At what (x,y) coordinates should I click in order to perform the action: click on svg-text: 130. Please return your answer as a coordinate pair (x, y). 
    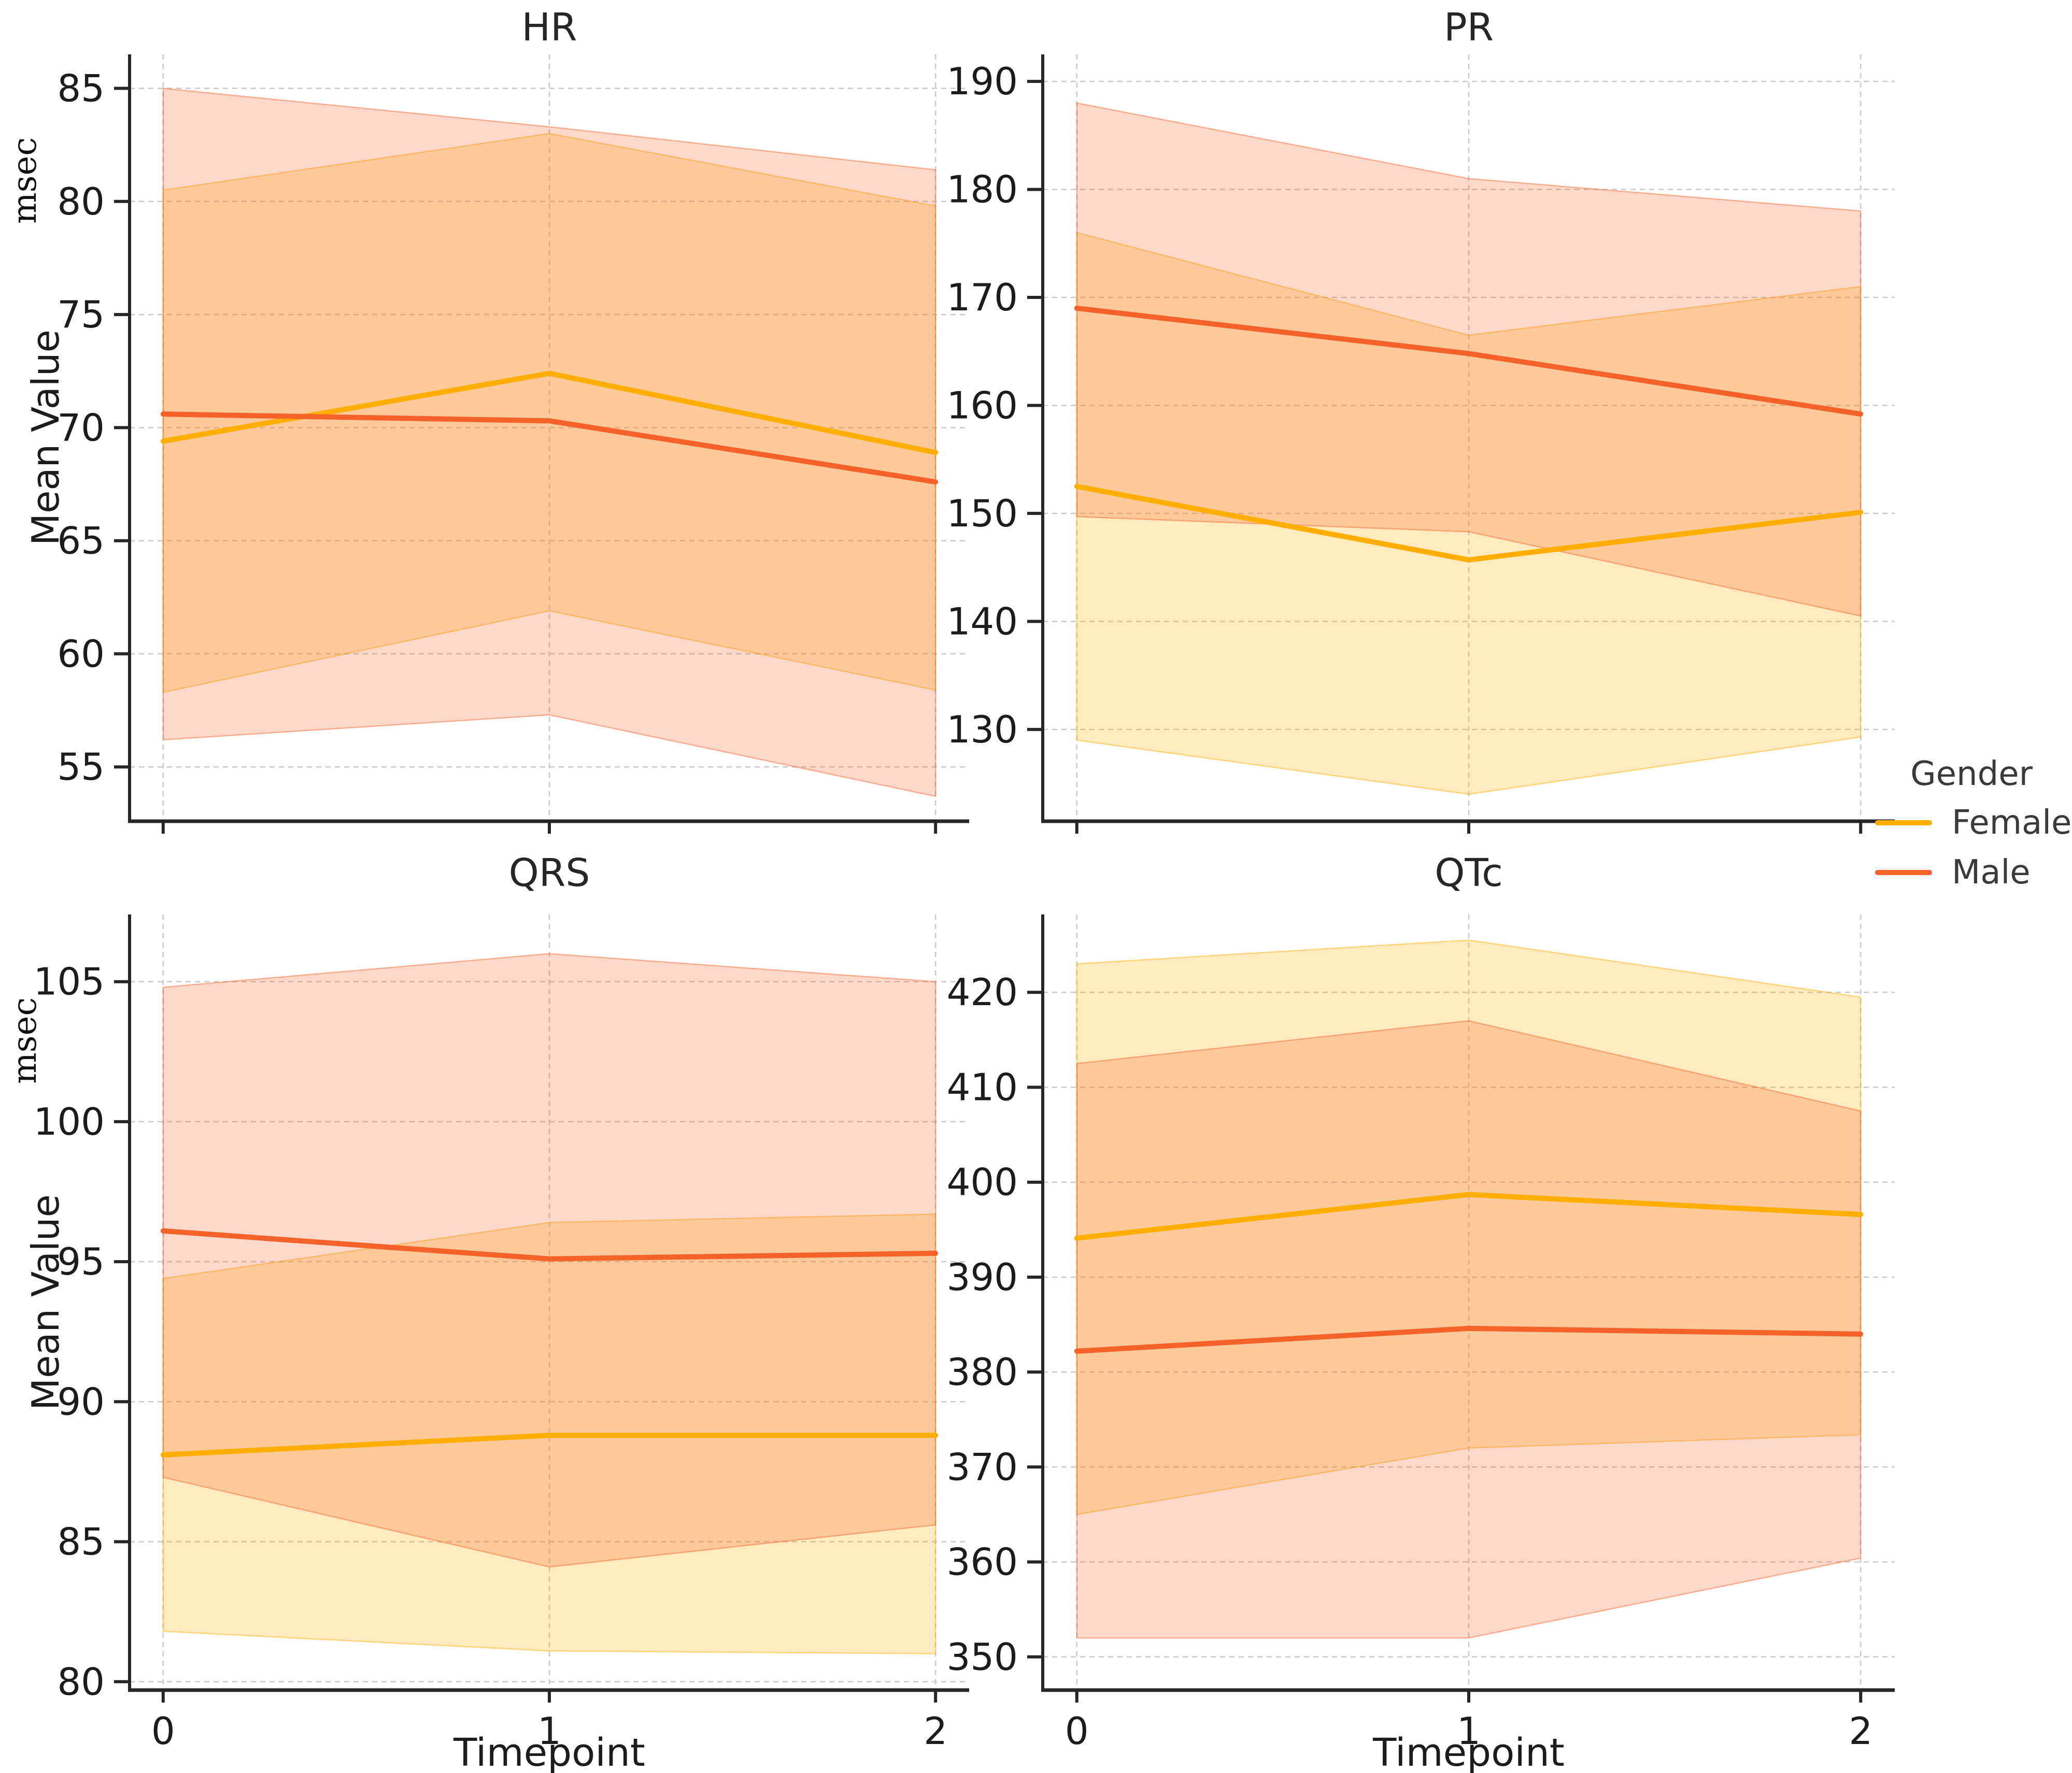
    Looking at the image, I should click on (982, 729).